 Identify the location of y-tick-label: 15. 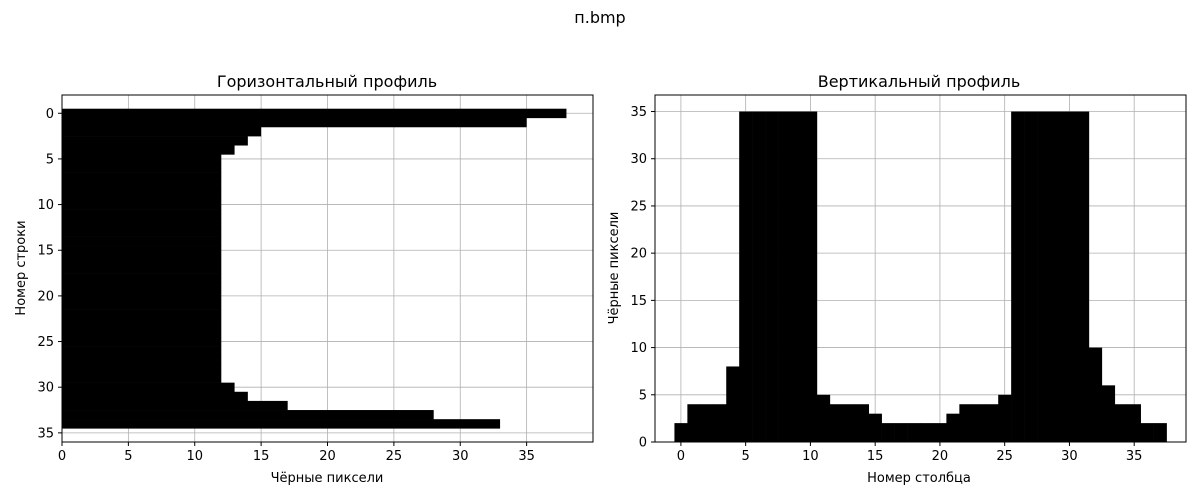
(638, 301).